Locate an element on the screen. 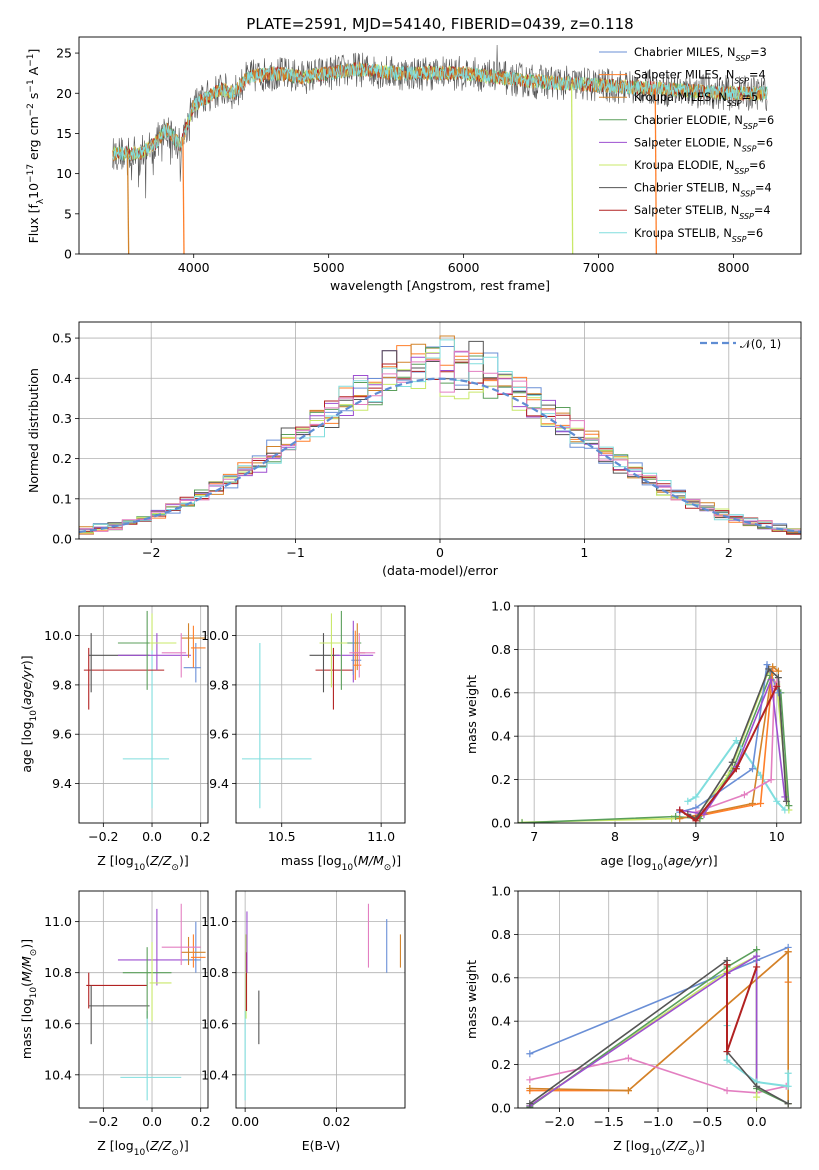 Image resolution: width=819 pixels, height=1170 pixels. y-tick-label: 20 is located at coordinates (64, 93).